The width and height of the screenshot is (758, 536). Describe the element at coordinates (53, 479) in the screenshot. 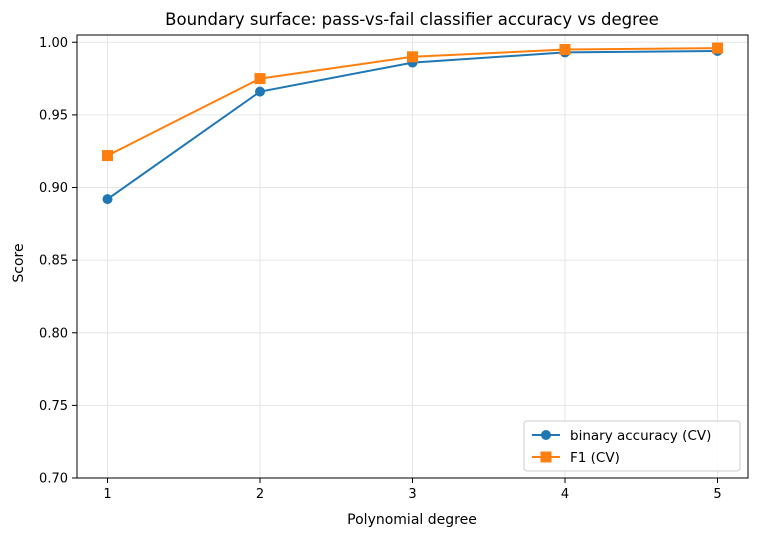

I see `y-tick-label: 0.70` at that location.